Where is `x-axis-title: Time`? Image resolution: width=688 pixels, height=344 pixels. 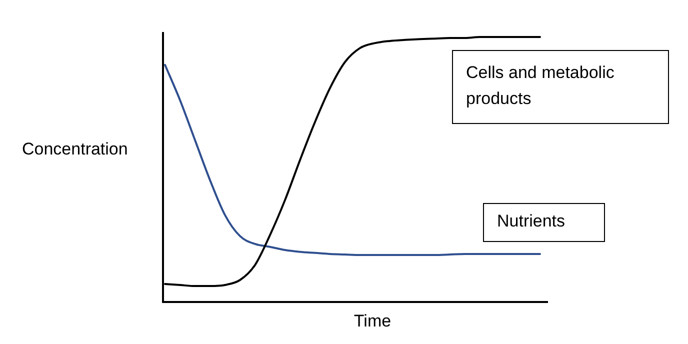 x-axis-title: Time is located at coordinates (373, 321).